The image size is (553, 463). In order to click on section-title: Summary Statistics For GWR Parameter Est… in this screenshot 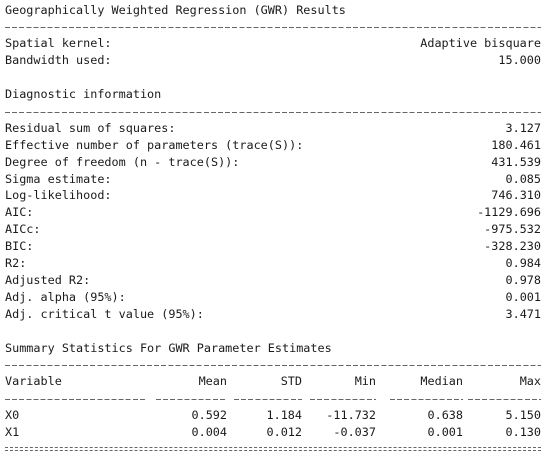, I will do `click(168, 347)`.